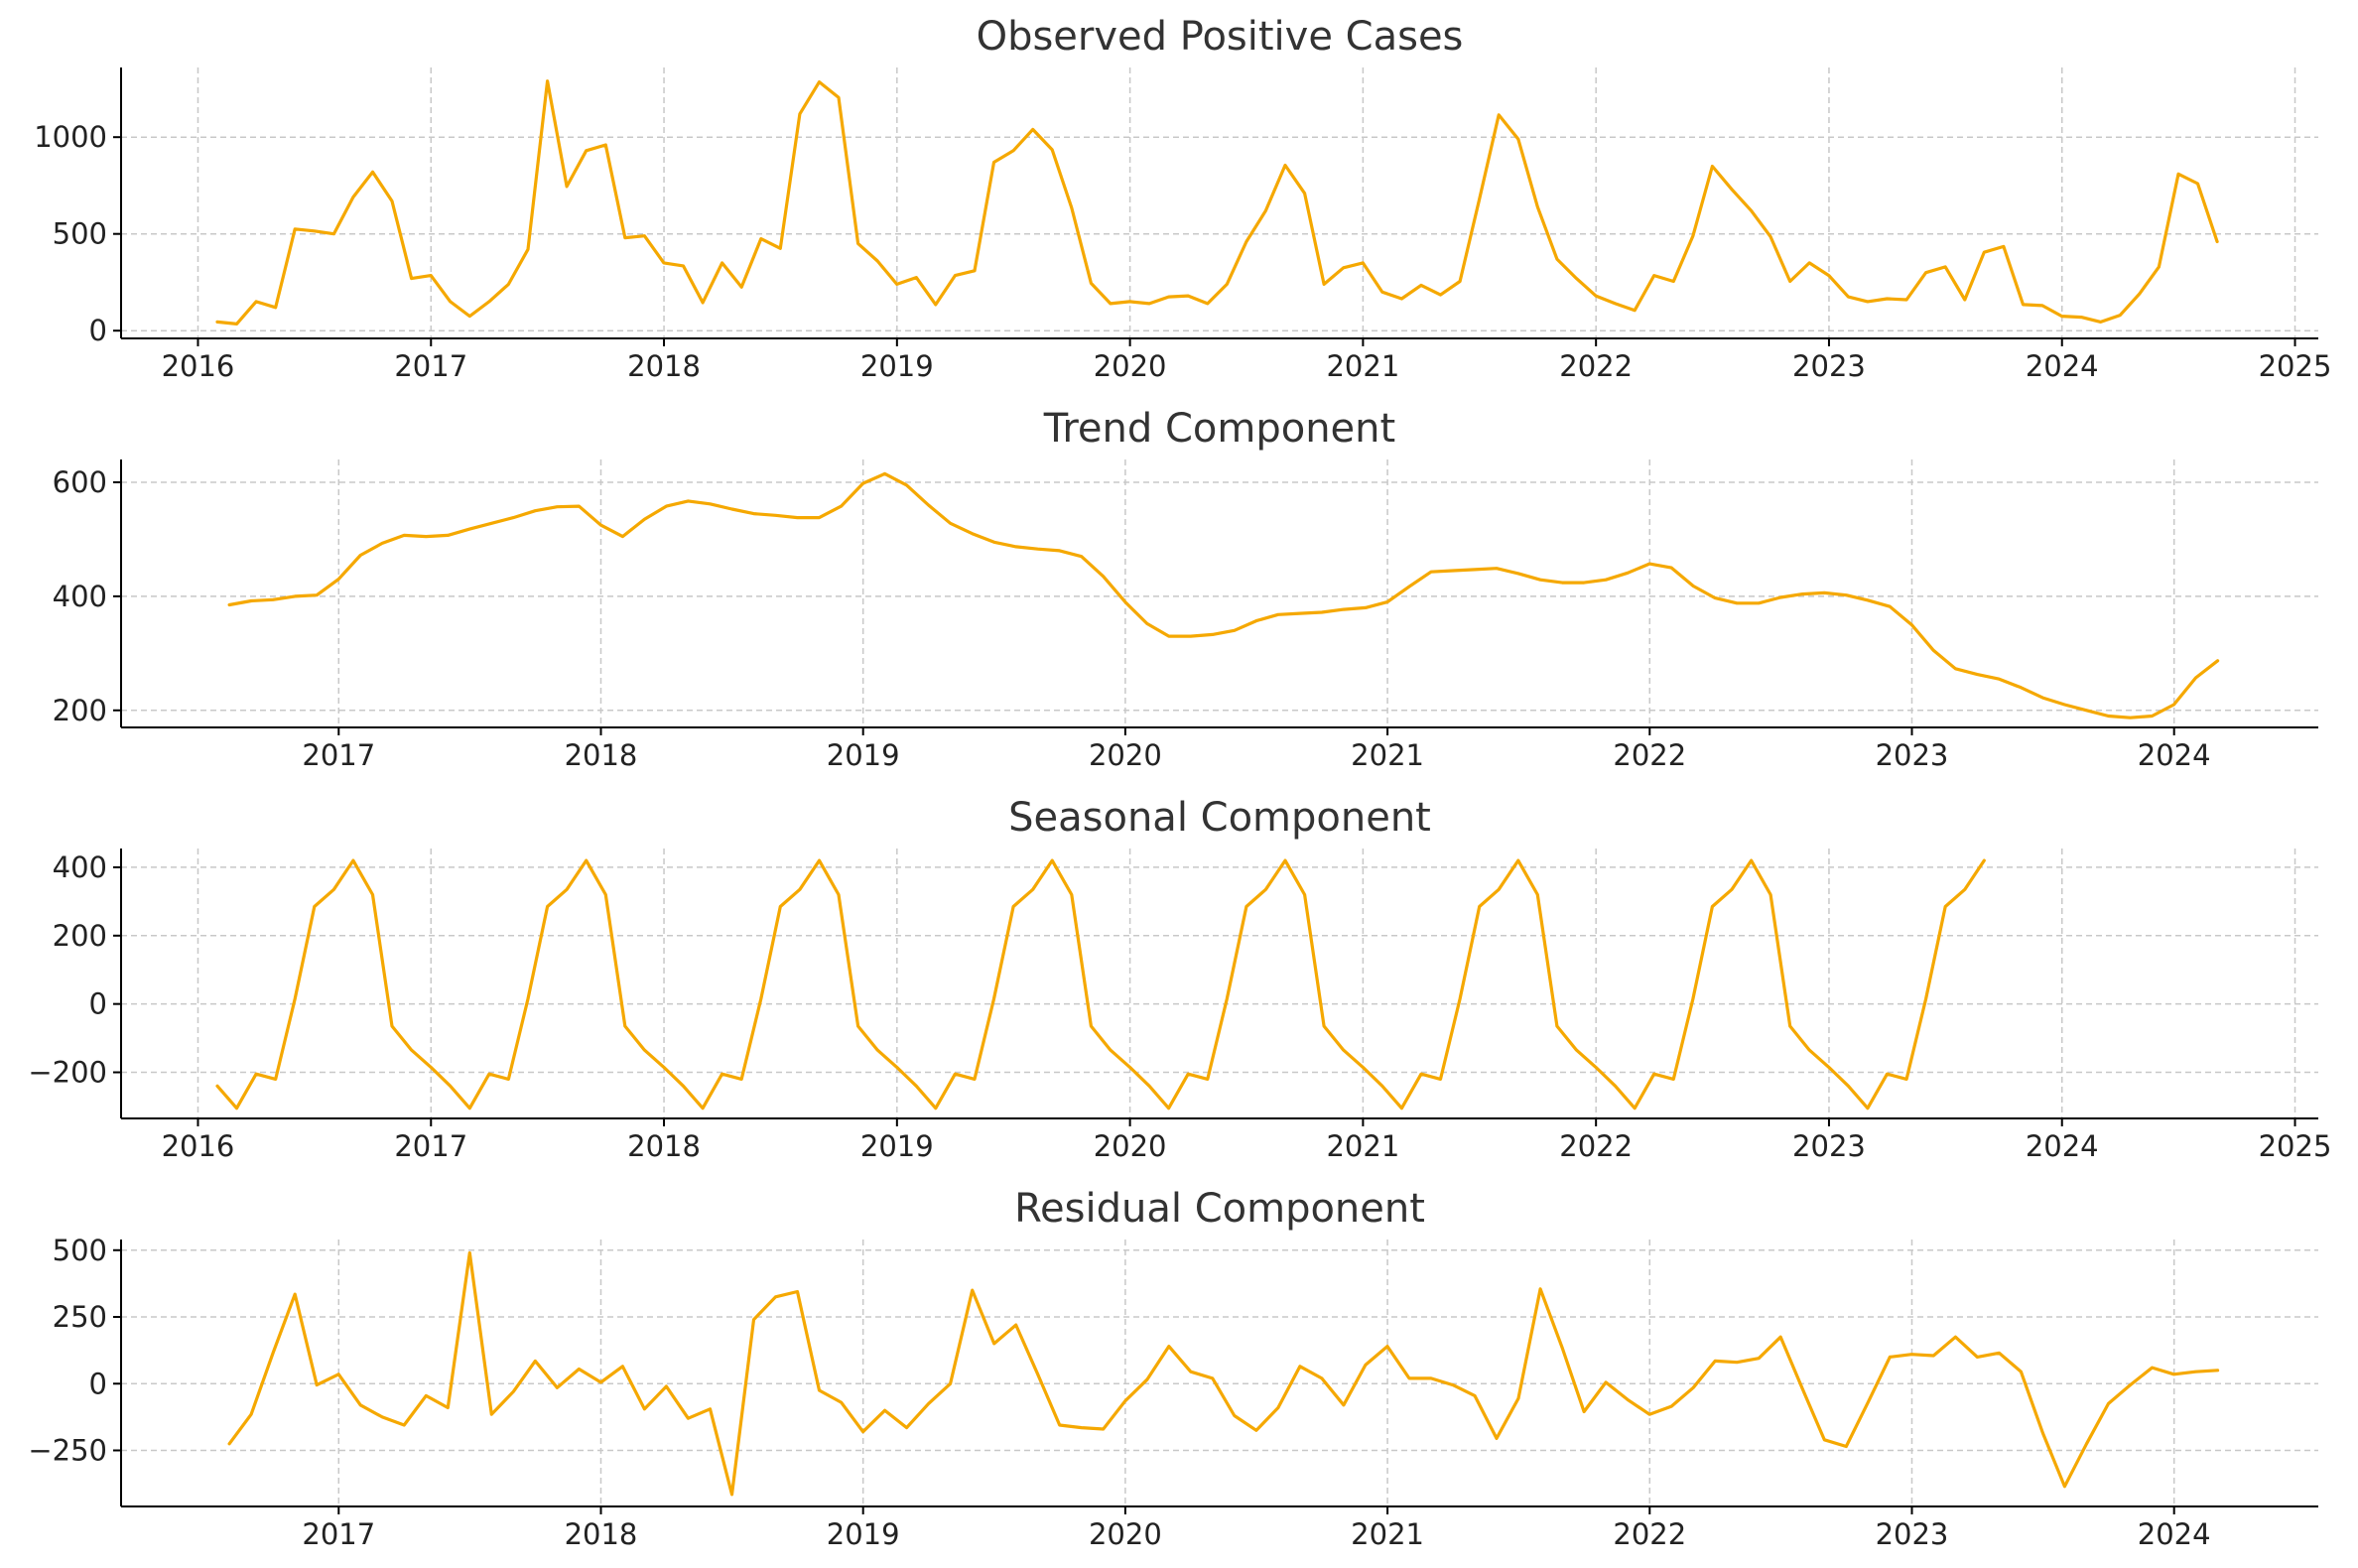 This screenshot has height=1568, width=2358. What do you see at coordinates (98, 1383) in the screenshot?
I see `residual-y-tick-label: 0` at bounding box center [98, 1383].